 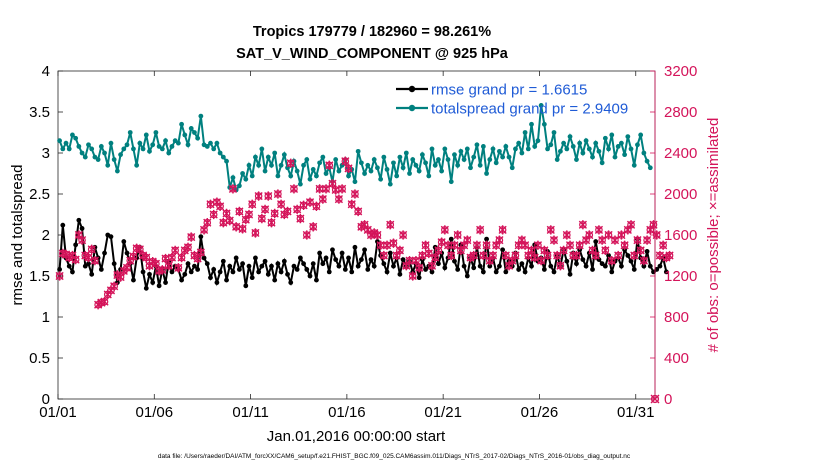 What do you see at coordinates (676, 358) in the screenshot?
I see `y-right-tick-label: 400` at bounding box center [676, 358].